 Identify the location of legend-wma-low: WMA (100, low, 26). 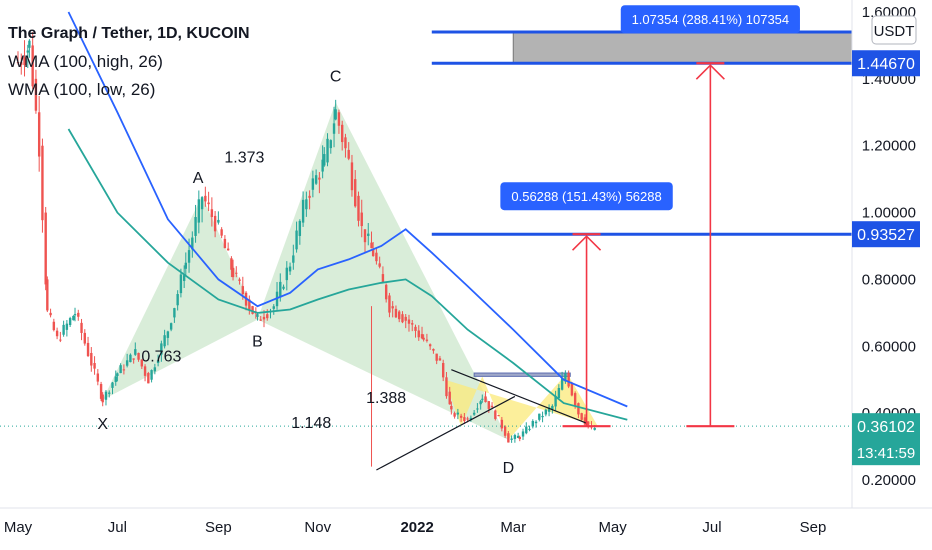
(82, 89).